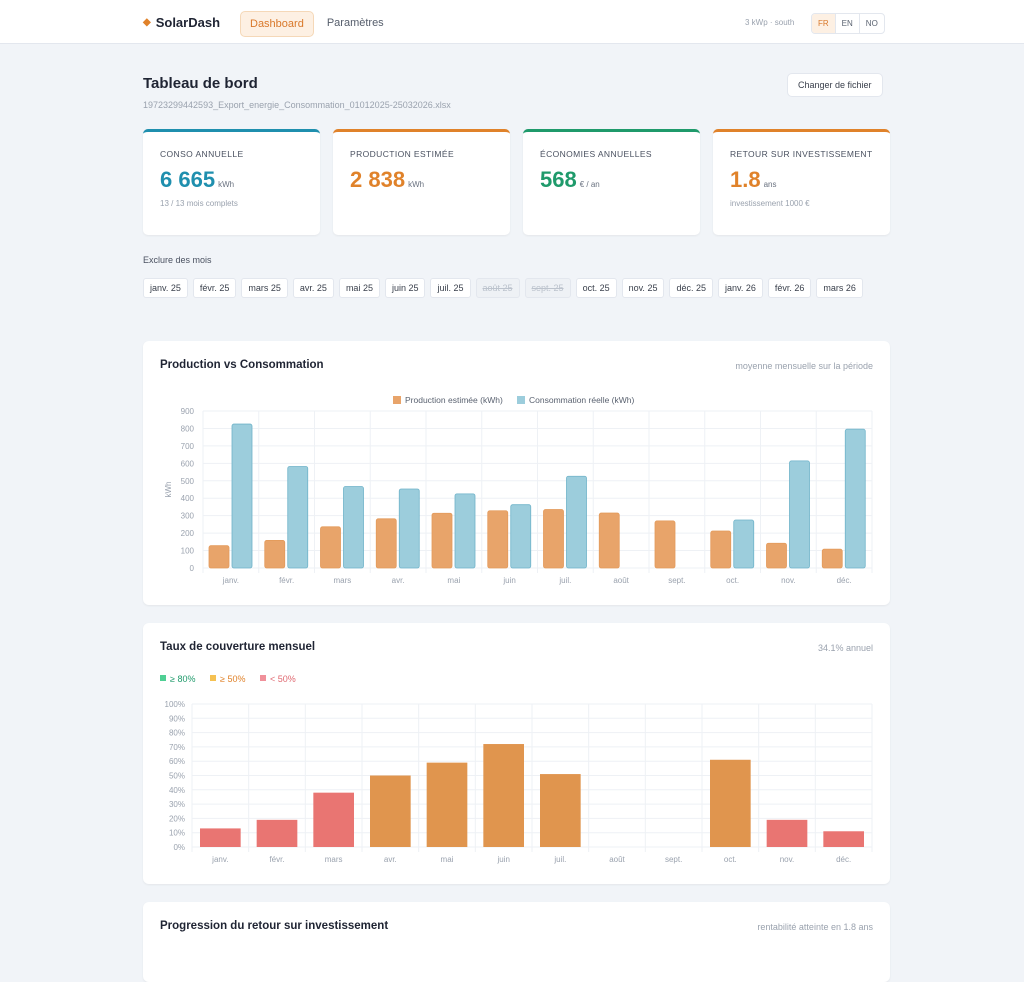 This screenshot has width=1024, height=982. What do you see at coordinates (378, 179) in the screenshot?
I see `kpi-number: 2 838` at bounding box center [378, 179].